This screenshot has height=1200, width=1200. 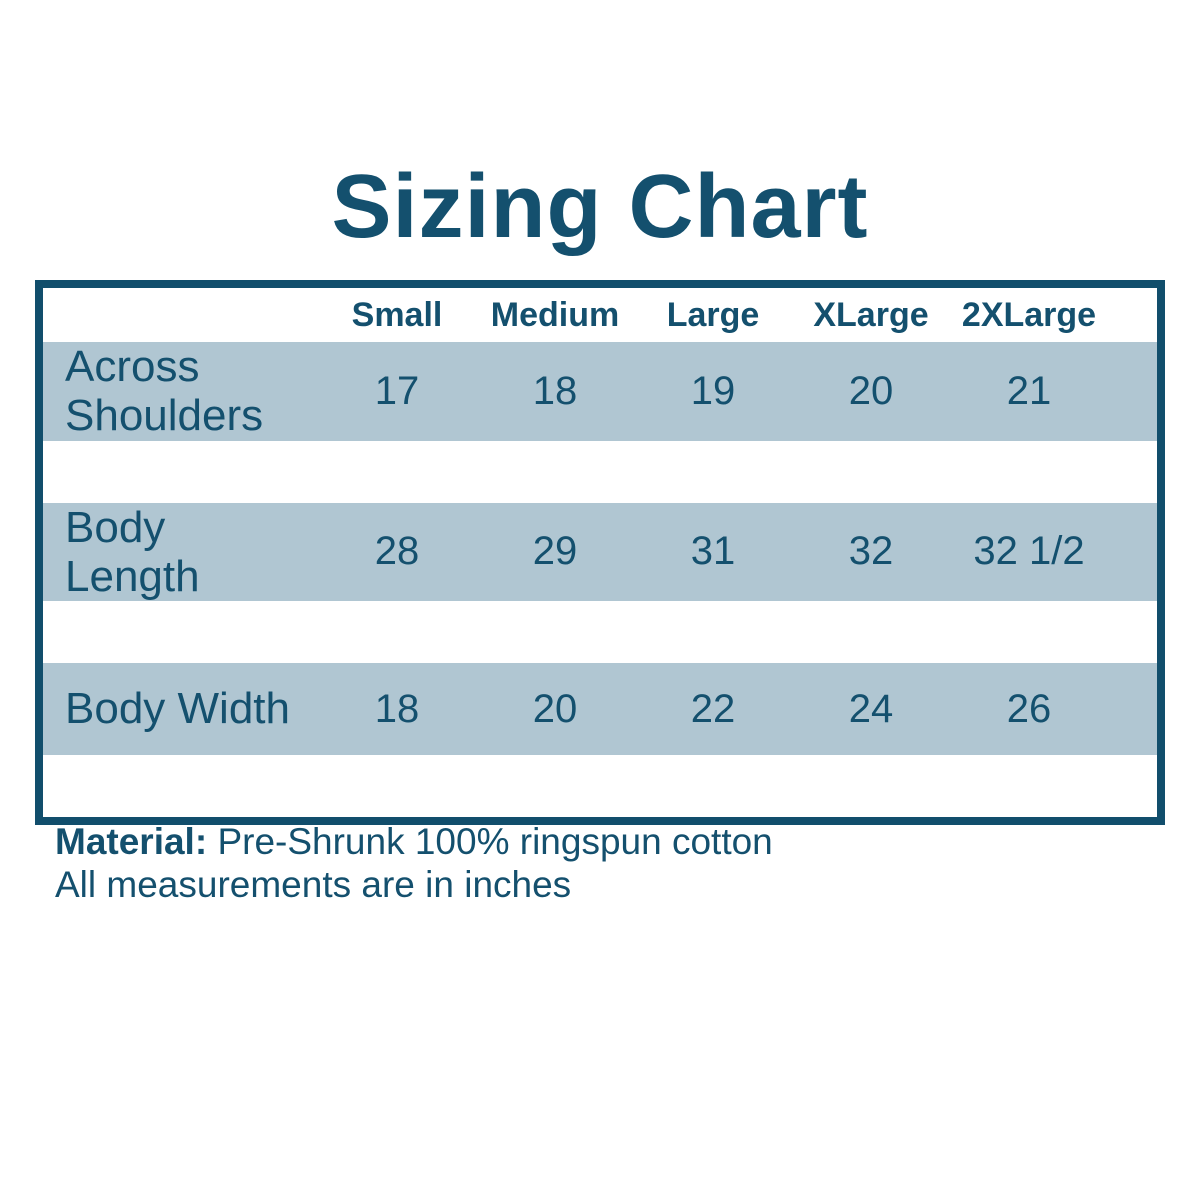 I want to click on cell-value: 29, so click(x=555, y=552).